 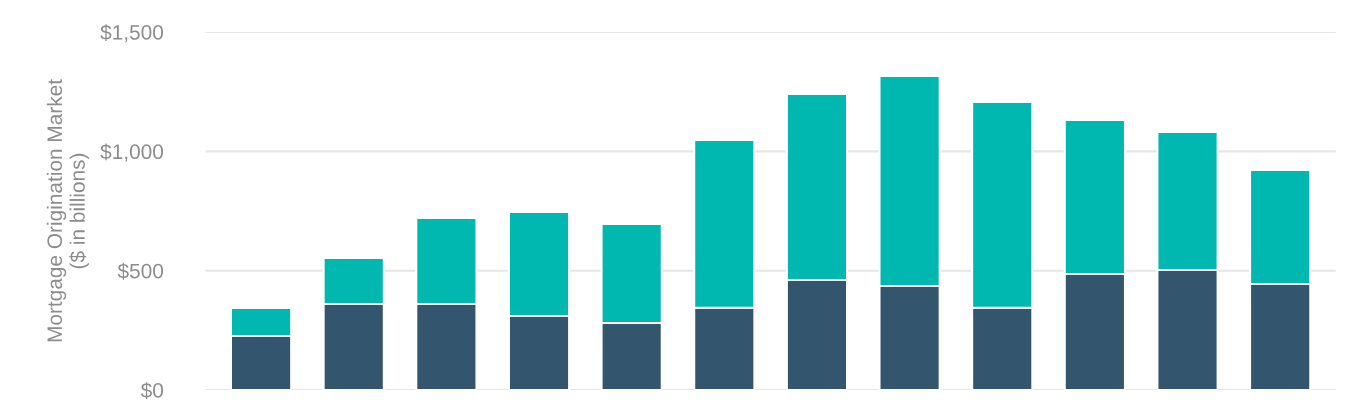 What do you see at coordinates (132, 33) in the screenshot?
I see `y-tick-label: $1,500` at bounding box center [132, 33].